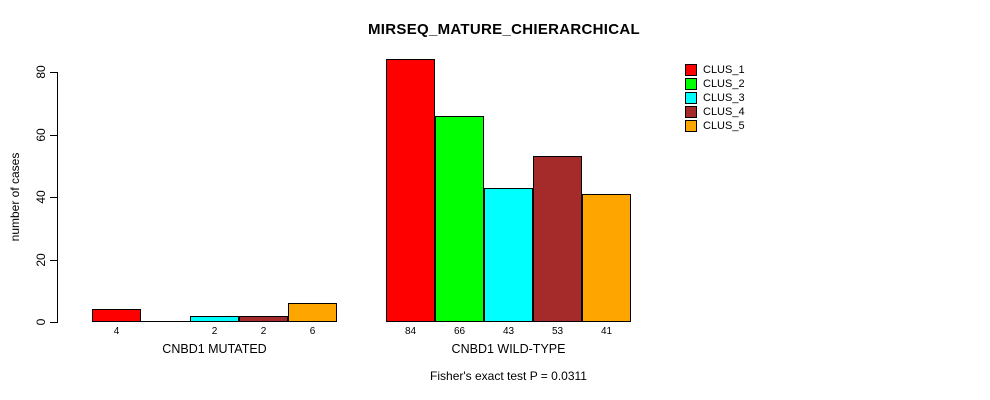  I want to click on y-axis-tick-label: 80, so click(41, 72).